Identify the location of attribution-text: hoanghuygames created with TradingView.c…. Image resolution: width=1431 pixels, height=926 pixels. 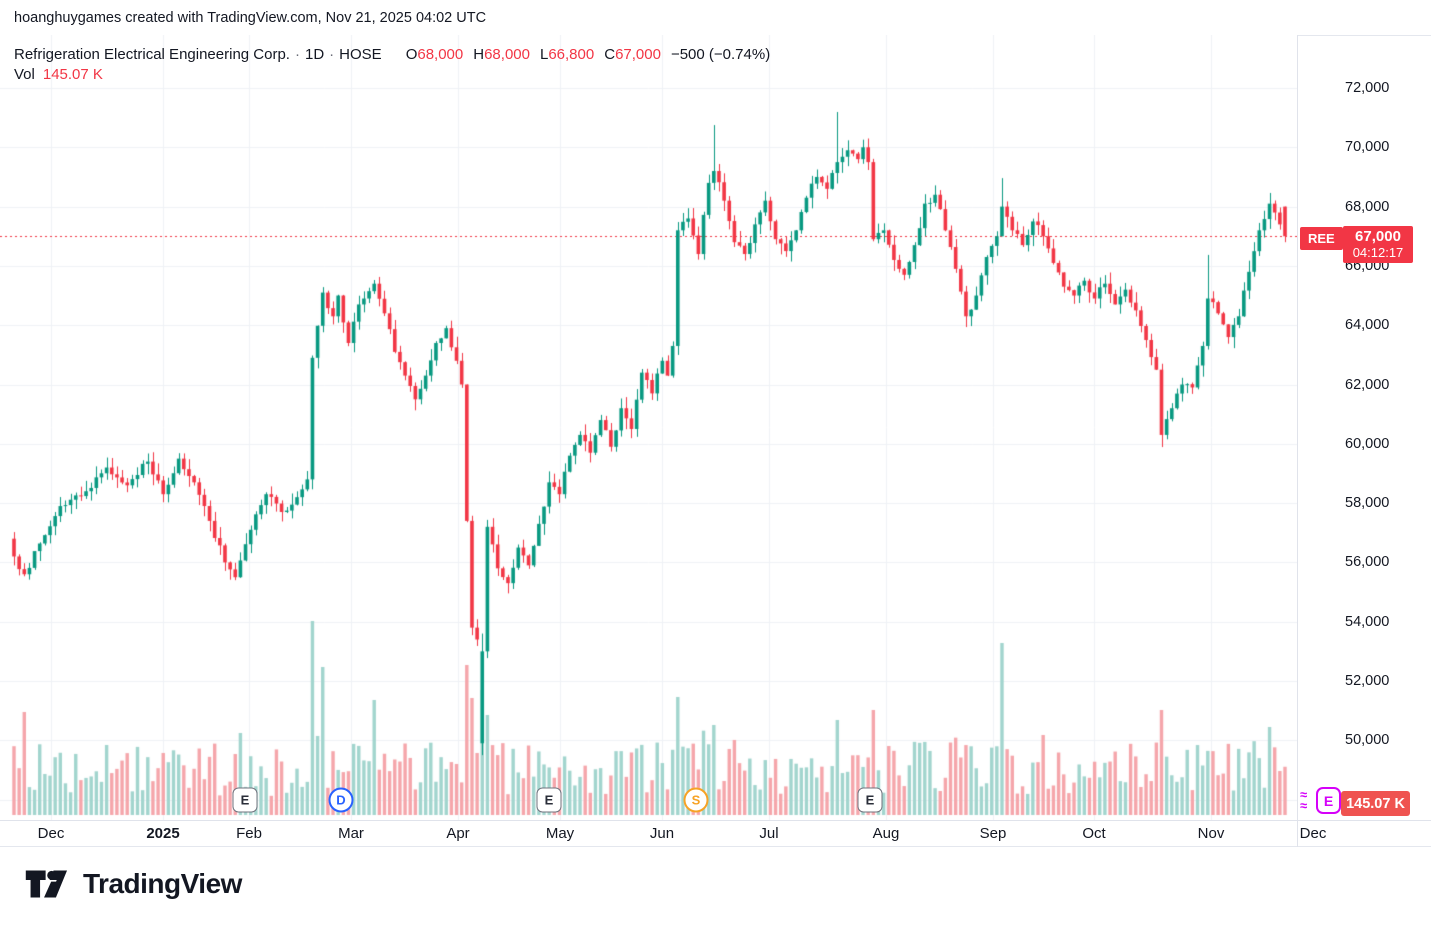
(250, 18).